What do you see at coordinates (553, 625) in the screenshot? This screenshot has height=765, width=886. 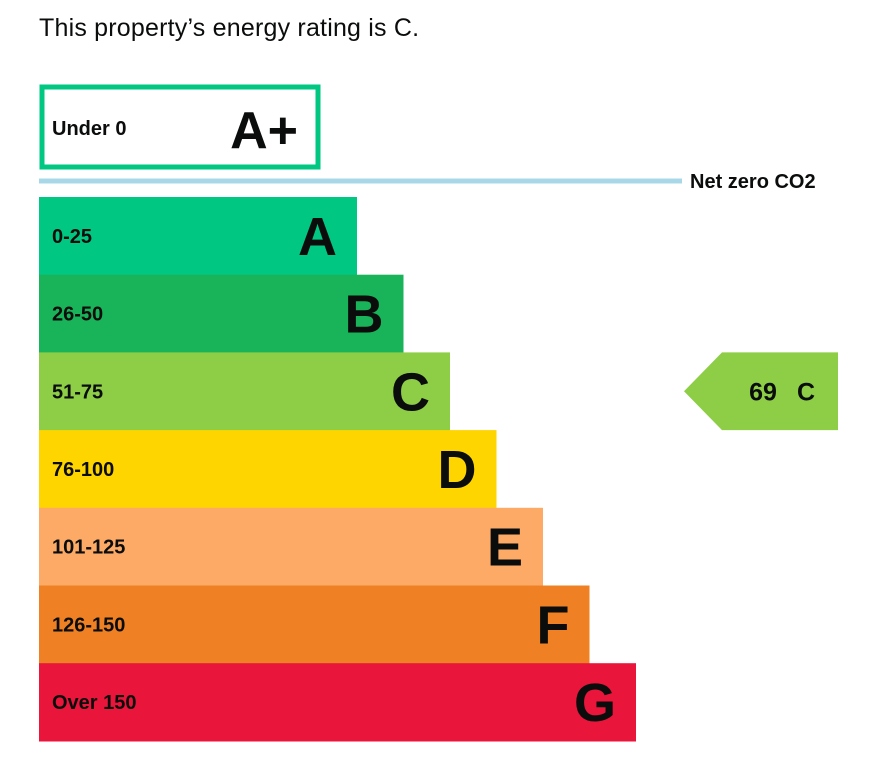 I see `band-letter-f: F` at bounding box center [553, 625].